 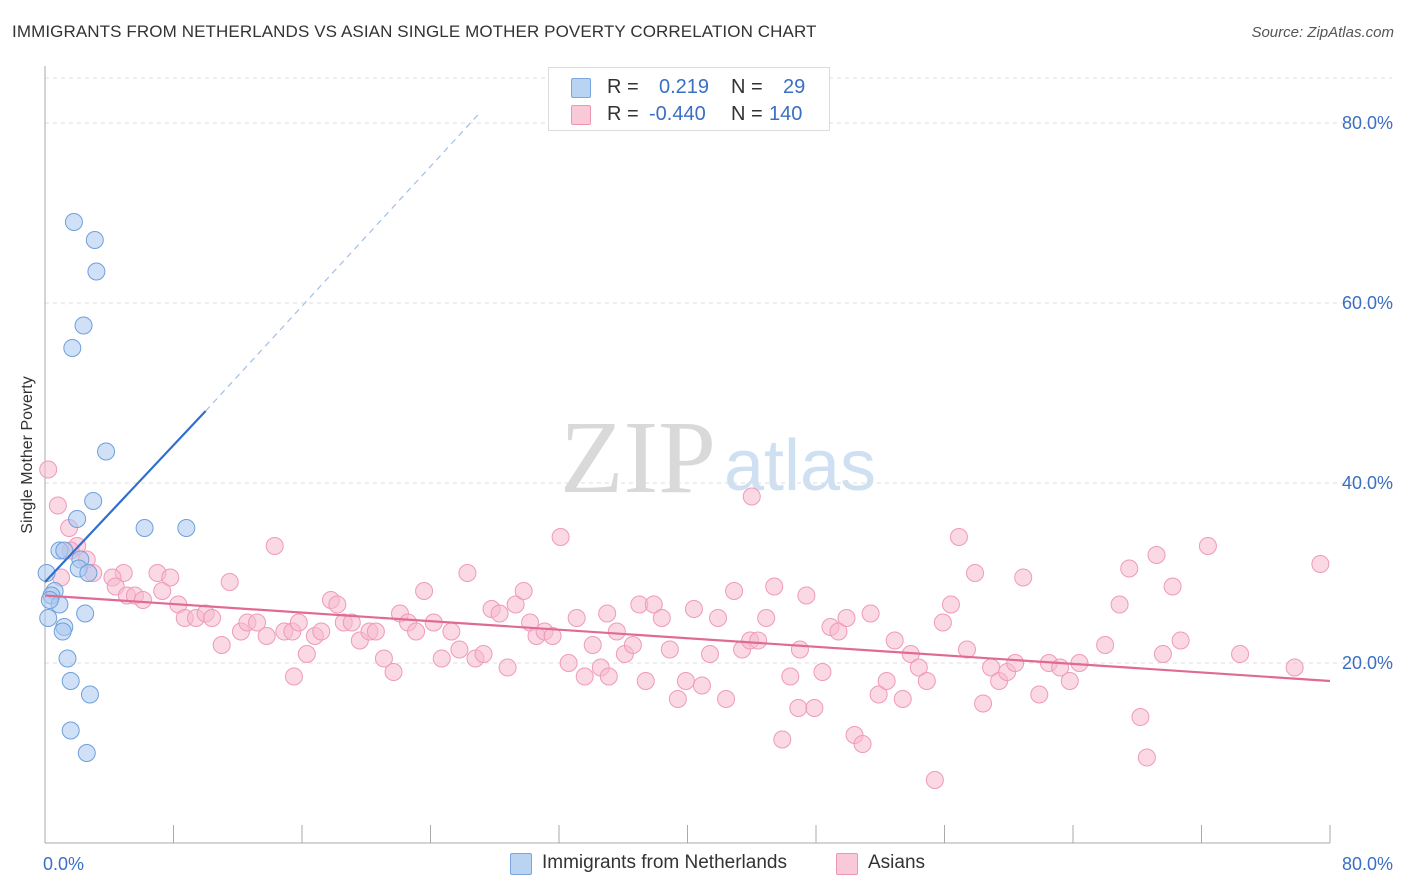 I want to click on legend-r-value: 0.219, so click(x=684, y=87).